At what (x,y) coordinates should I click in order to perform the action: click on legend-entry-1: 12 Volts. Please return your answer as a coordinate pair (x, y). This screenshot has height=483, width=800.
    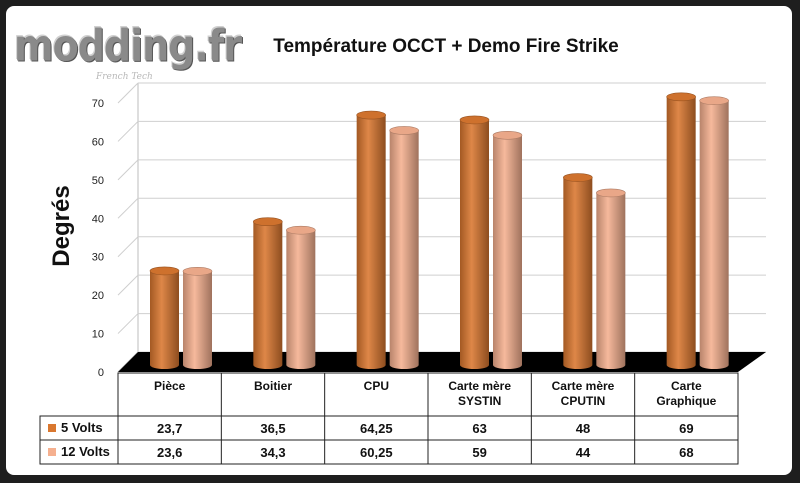
    Looking at the image, I should click on (85, 451).